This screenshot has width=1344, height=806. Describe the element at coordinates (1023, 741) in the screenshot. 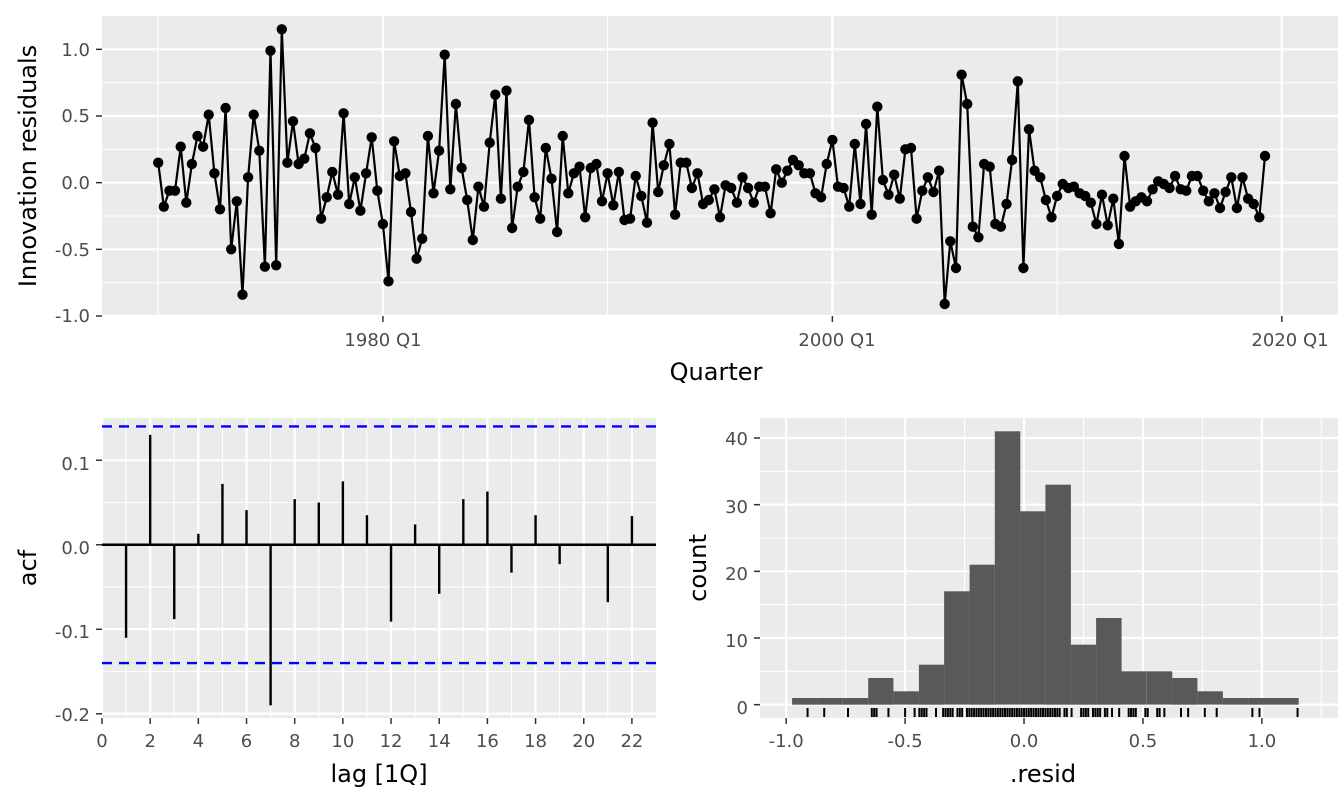

I see `histogram-x-tick-labels: -1.0 -0.5 0.0 0.5 1.0` at that location.